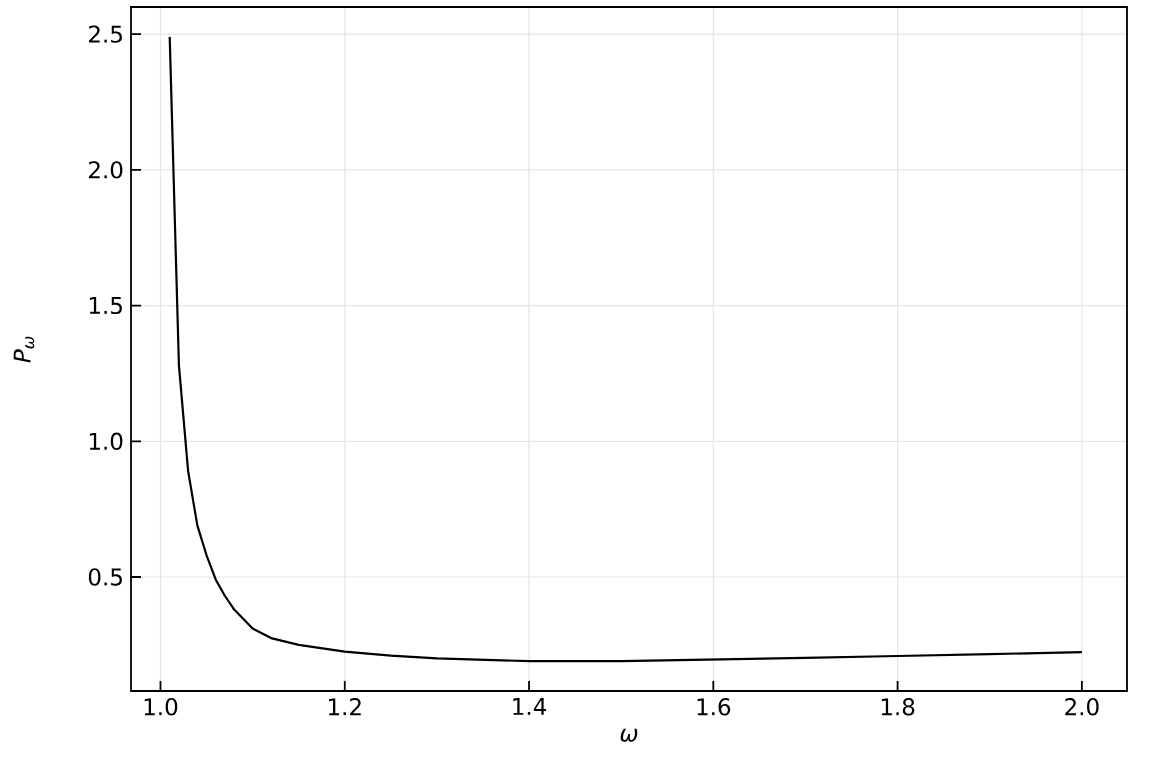 This screenshot has width=1154, height=770. I want to click on y-tick-label: 2.5, so click(105, 34).